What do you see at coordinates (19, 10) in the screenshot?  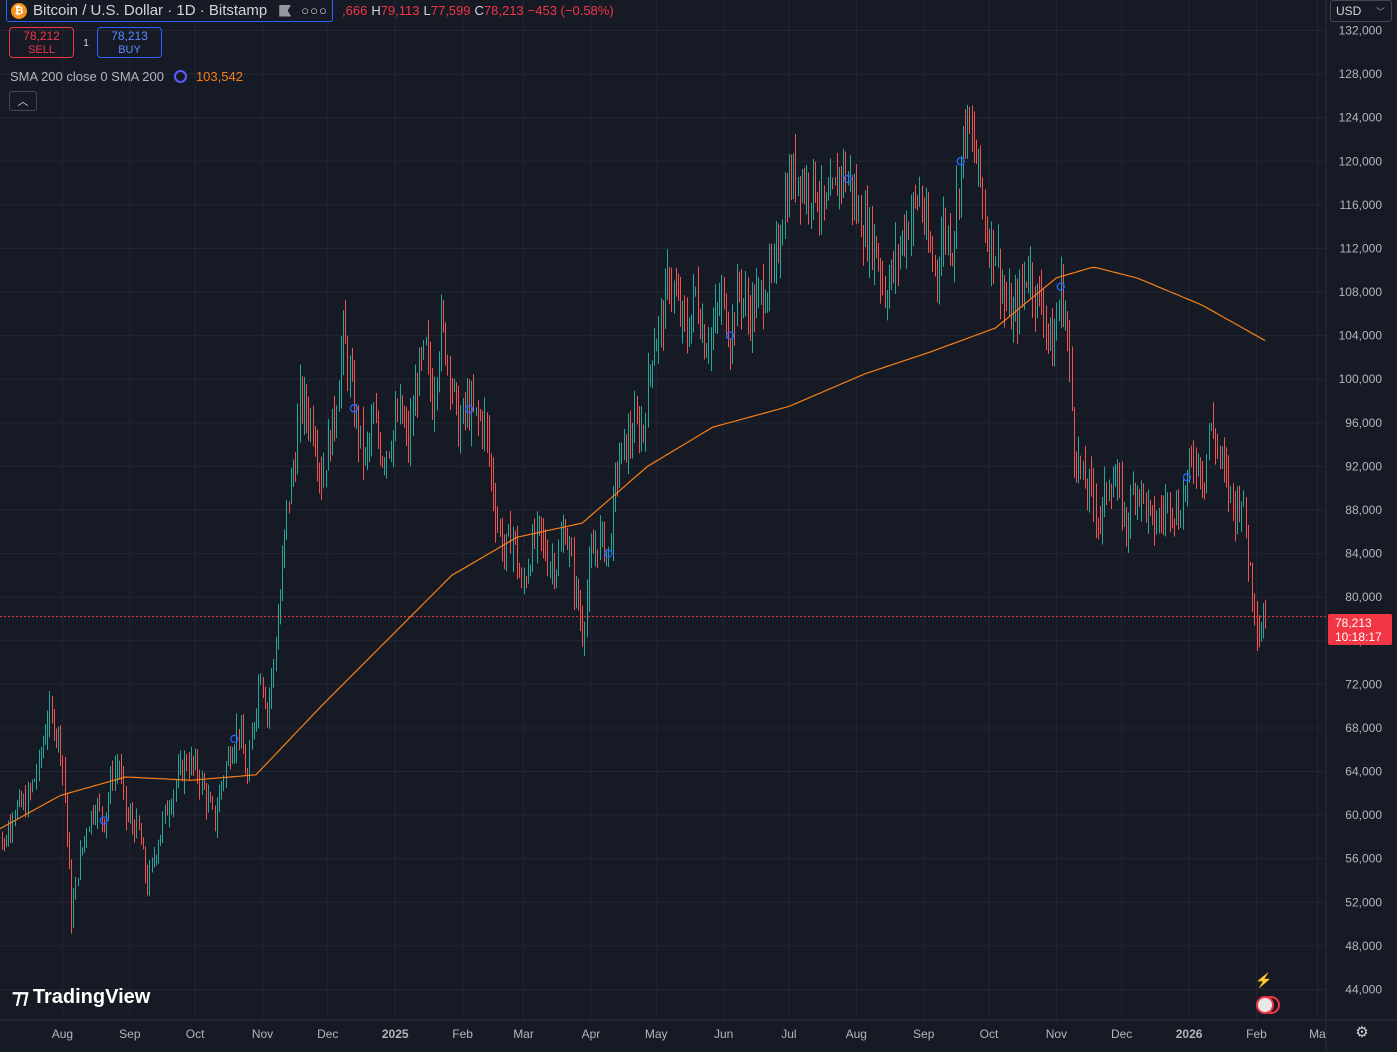 I see `bitcoin-icon: ₿` at bounding box center [19, 10].